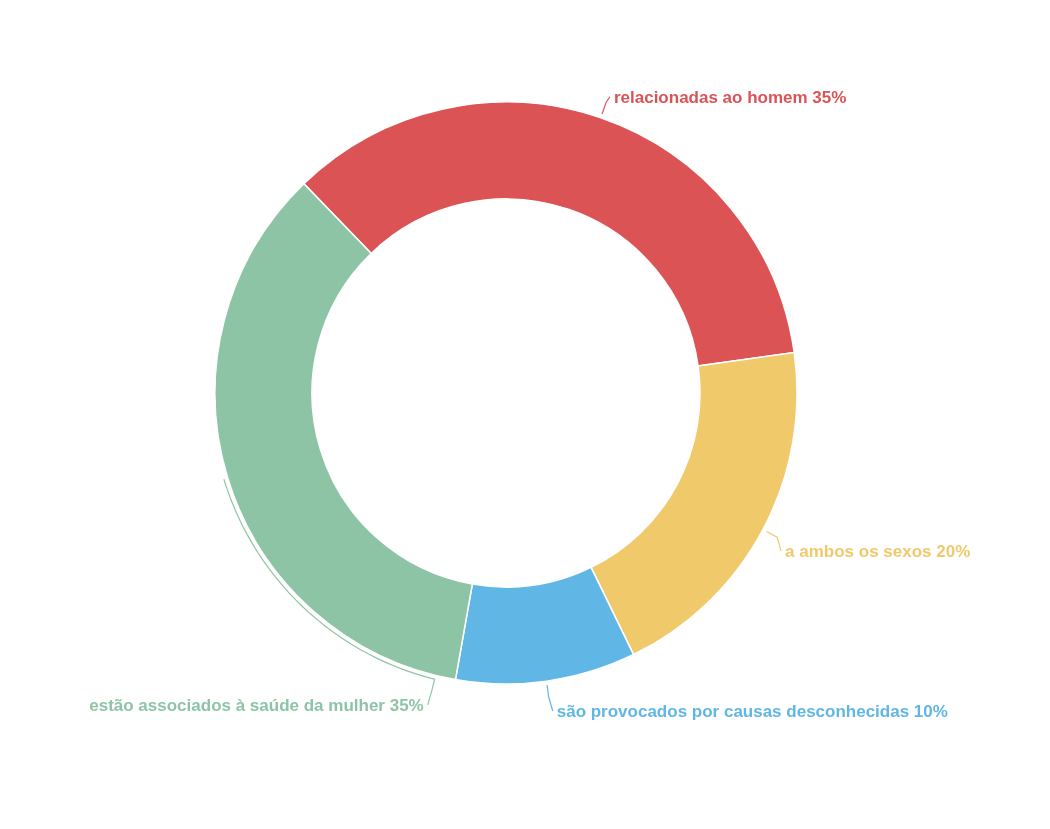  I want to click on slice-label: a ambos os sexos 20%, so click(878, 552).